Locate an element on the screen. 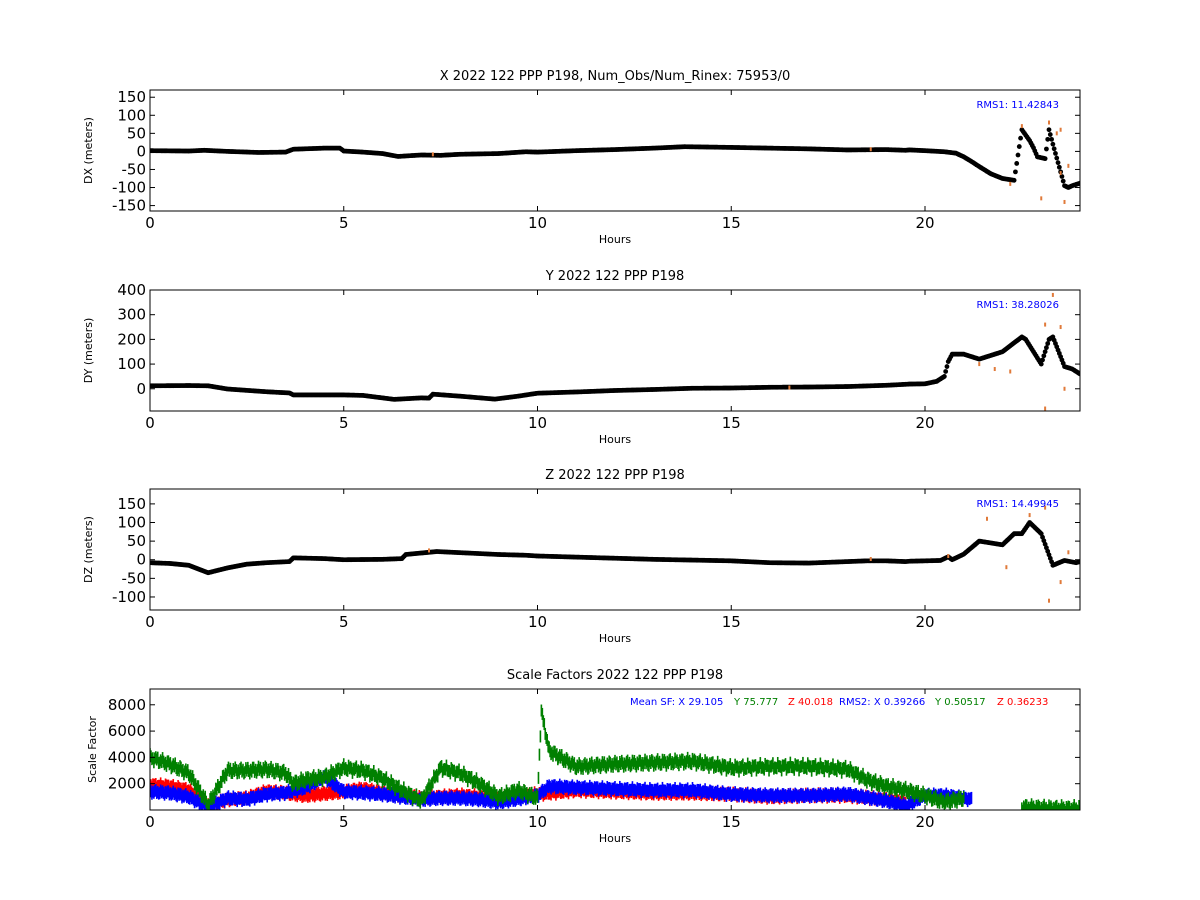 This screenshot has height=900, width=1200. outlier-point is located at coordinates (789, 387).